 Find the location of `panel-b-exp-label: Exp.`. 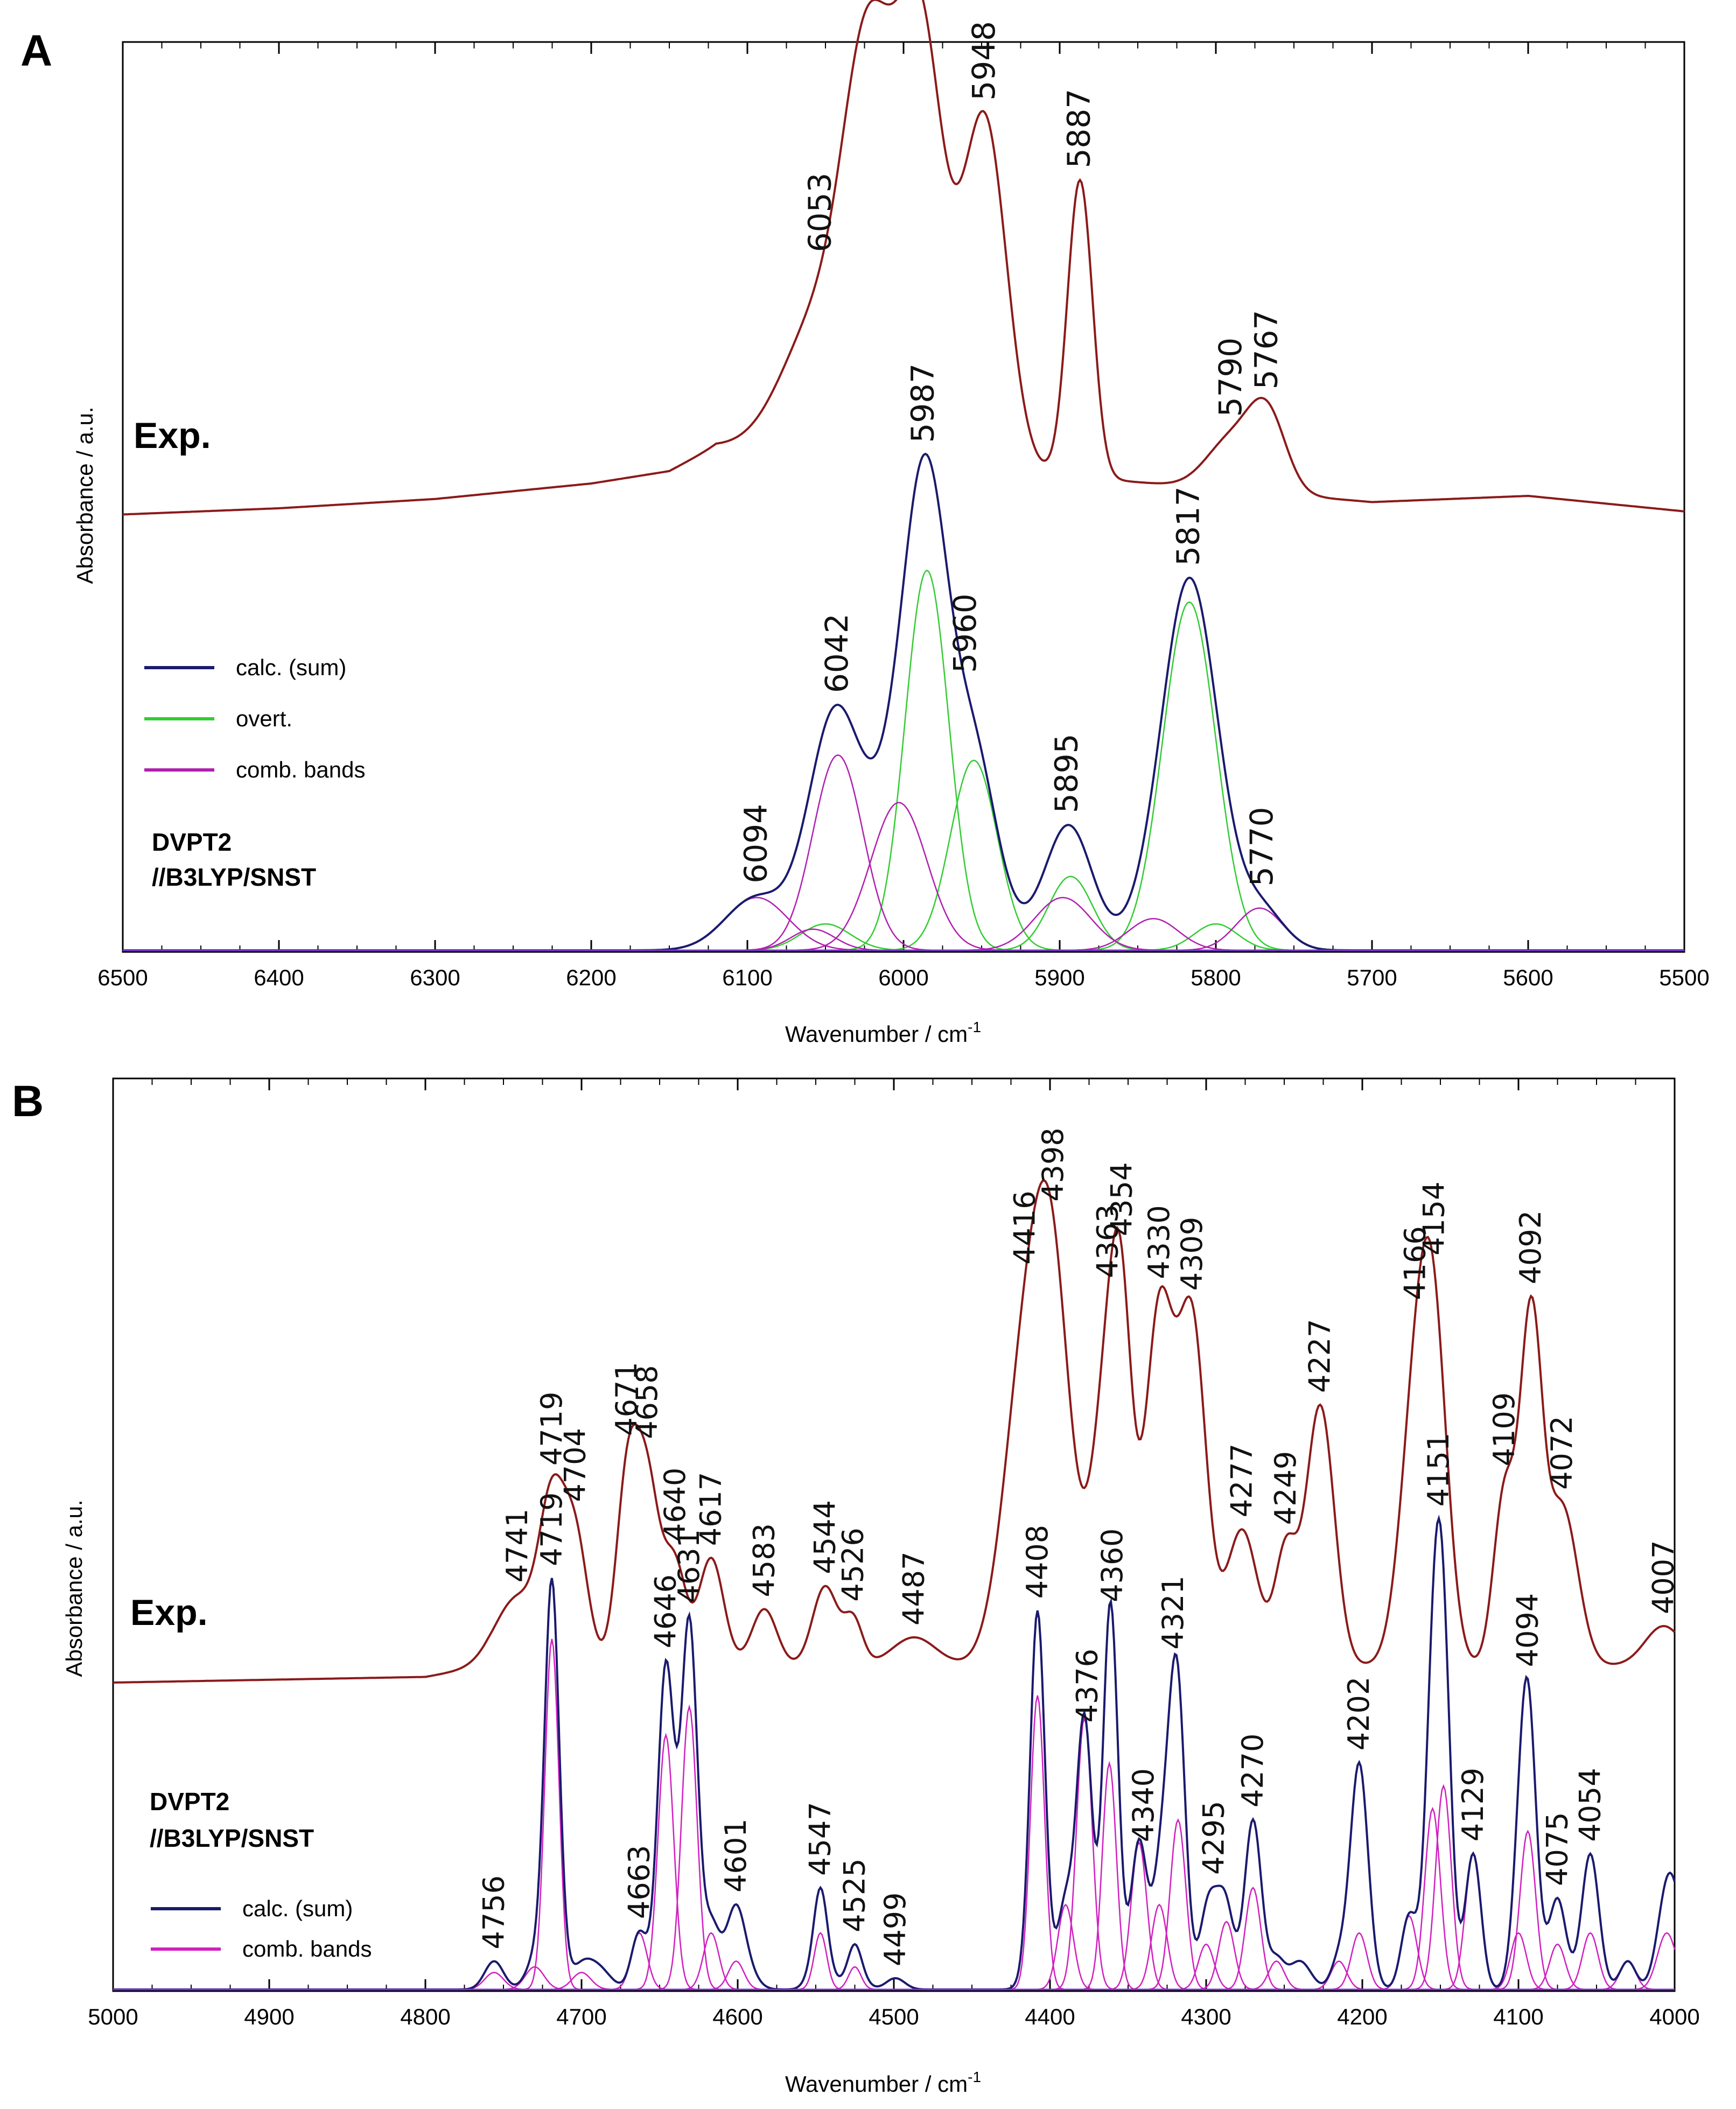

panel-b-exp-label: Exp. is located at coordinates (169, 1612).